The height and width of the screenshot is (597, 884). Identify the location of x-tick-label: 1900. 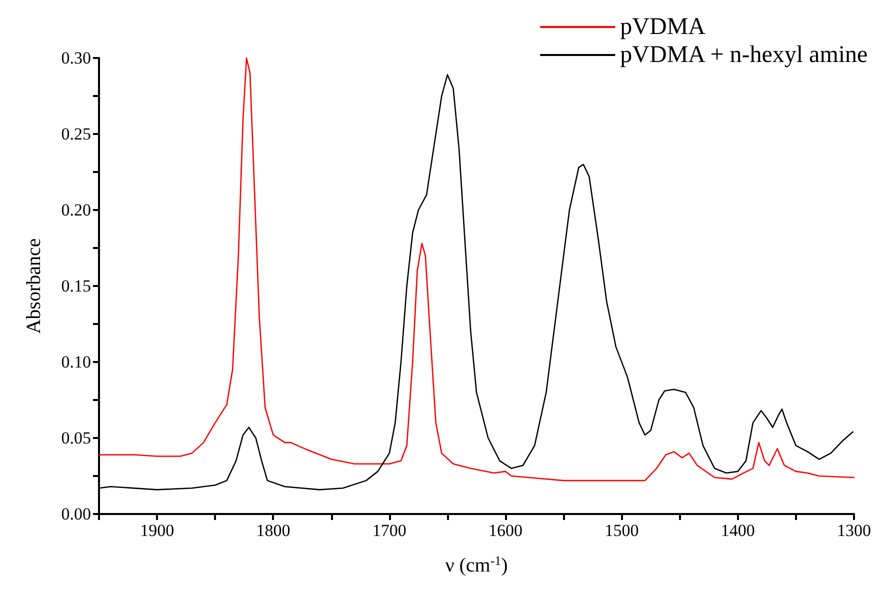
(157, 530).